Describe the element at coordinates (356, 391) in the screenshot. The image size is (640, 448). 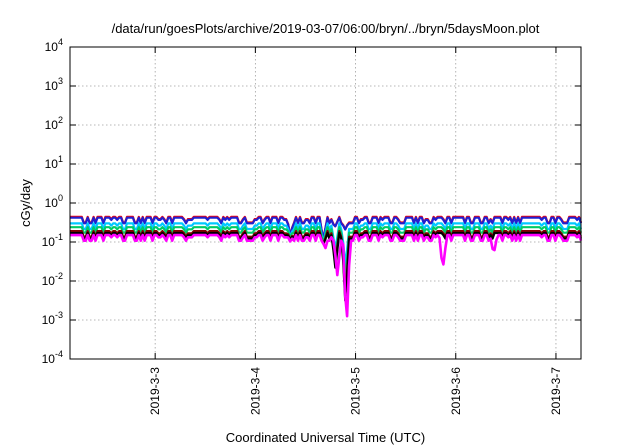
I see `x-tick-label: 2019-3-5` at that location.